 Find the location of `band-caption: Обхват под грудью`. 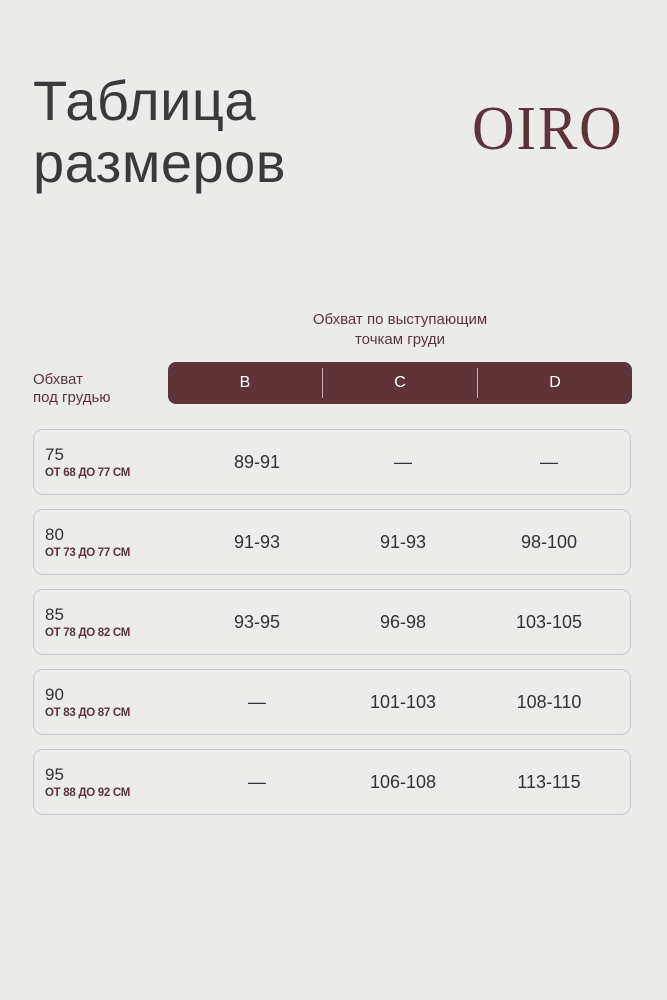

band-caption: Обхват под грудью is located at coordinates (72, 389).